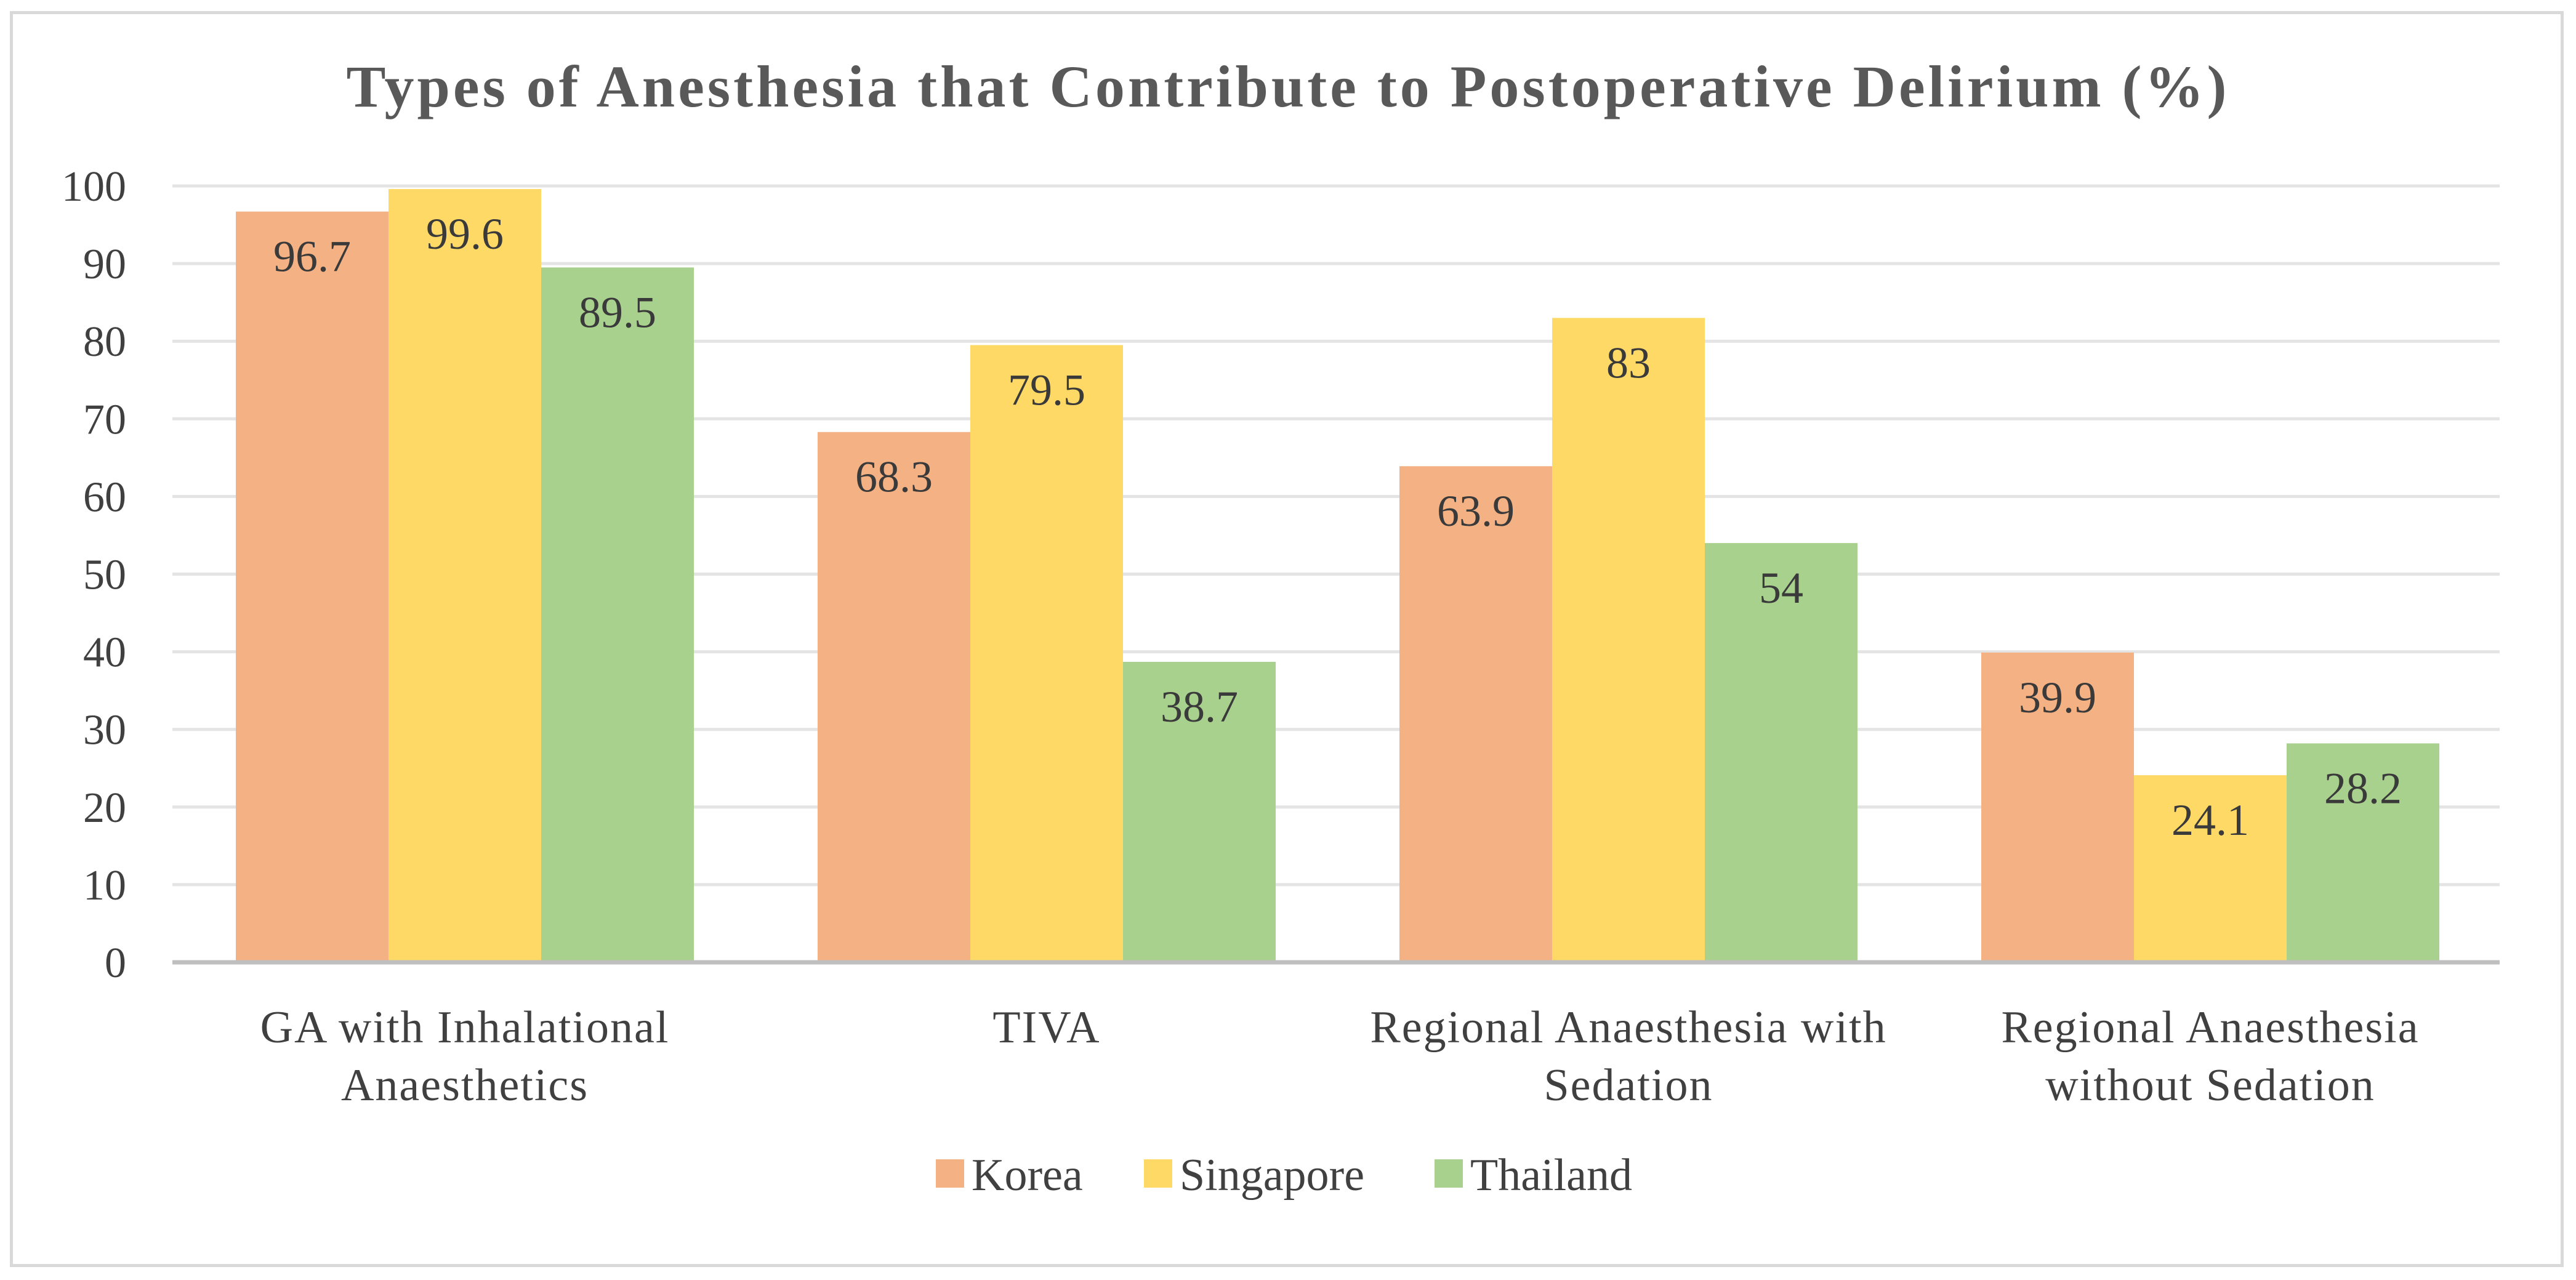  Describe the element at coordinates (1046, 390) in the screenshot. I see `data-label: 79.5` at that location.